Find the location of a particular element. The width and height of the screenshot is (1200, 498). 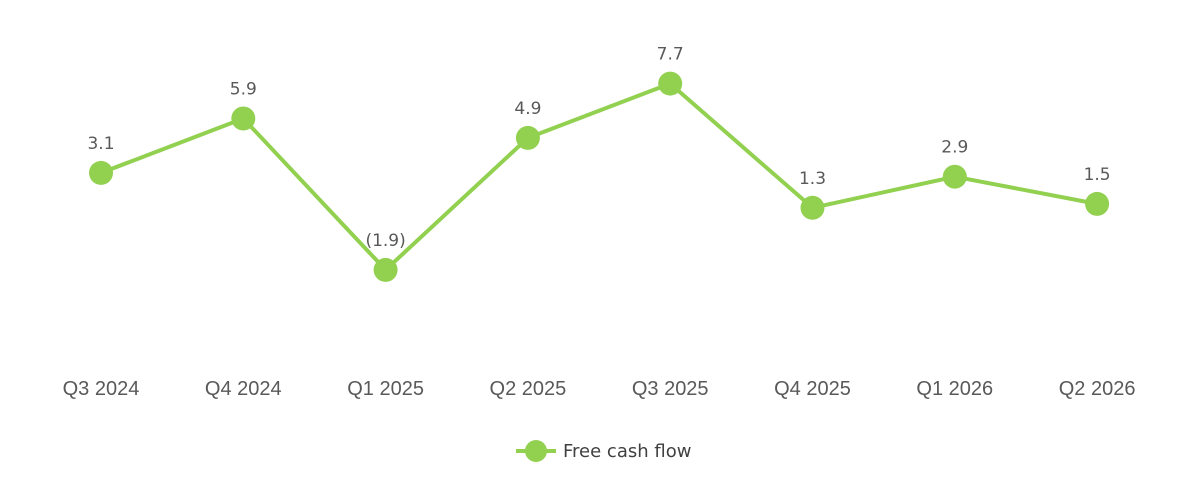

legend: Free cash flow is located at coordinates (603, 451).